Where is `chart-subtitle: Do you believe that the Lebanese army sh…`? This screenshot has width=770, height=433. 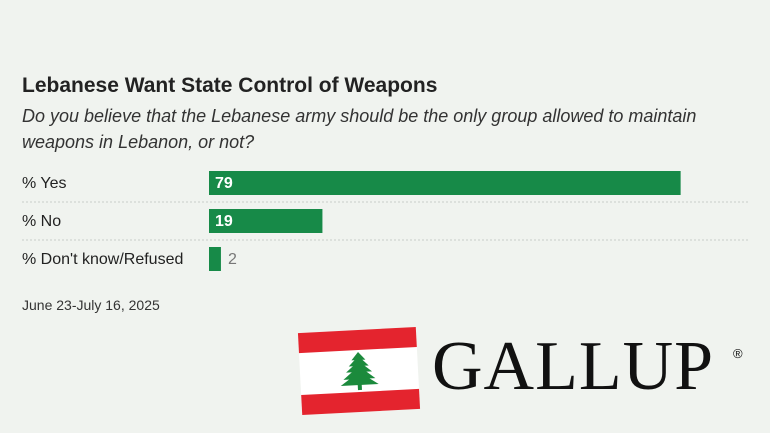
chart-subtitle: Do you believe that the Lebanese army sh… is located at coordinates (359, 129).